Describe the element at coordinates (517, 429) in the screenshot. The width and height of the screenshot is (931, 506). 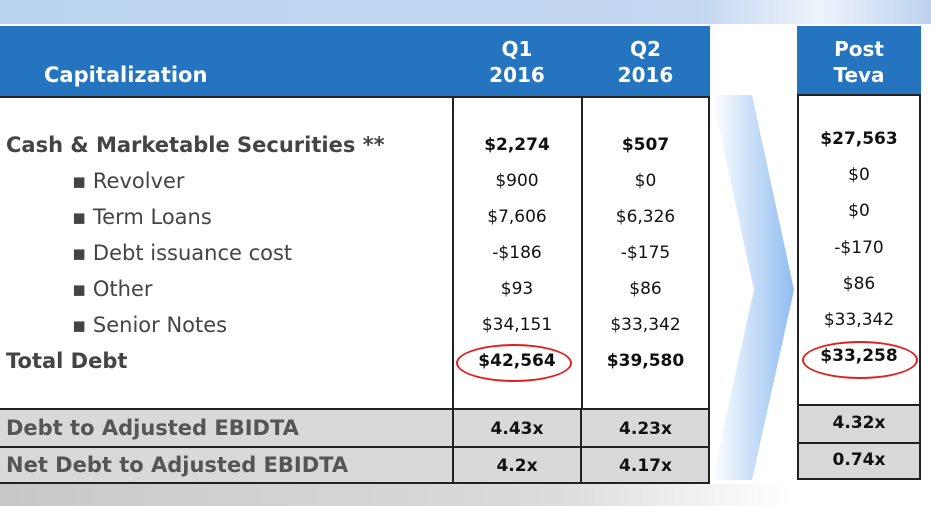
I see `q1-ratio: 4.43x` at that location.